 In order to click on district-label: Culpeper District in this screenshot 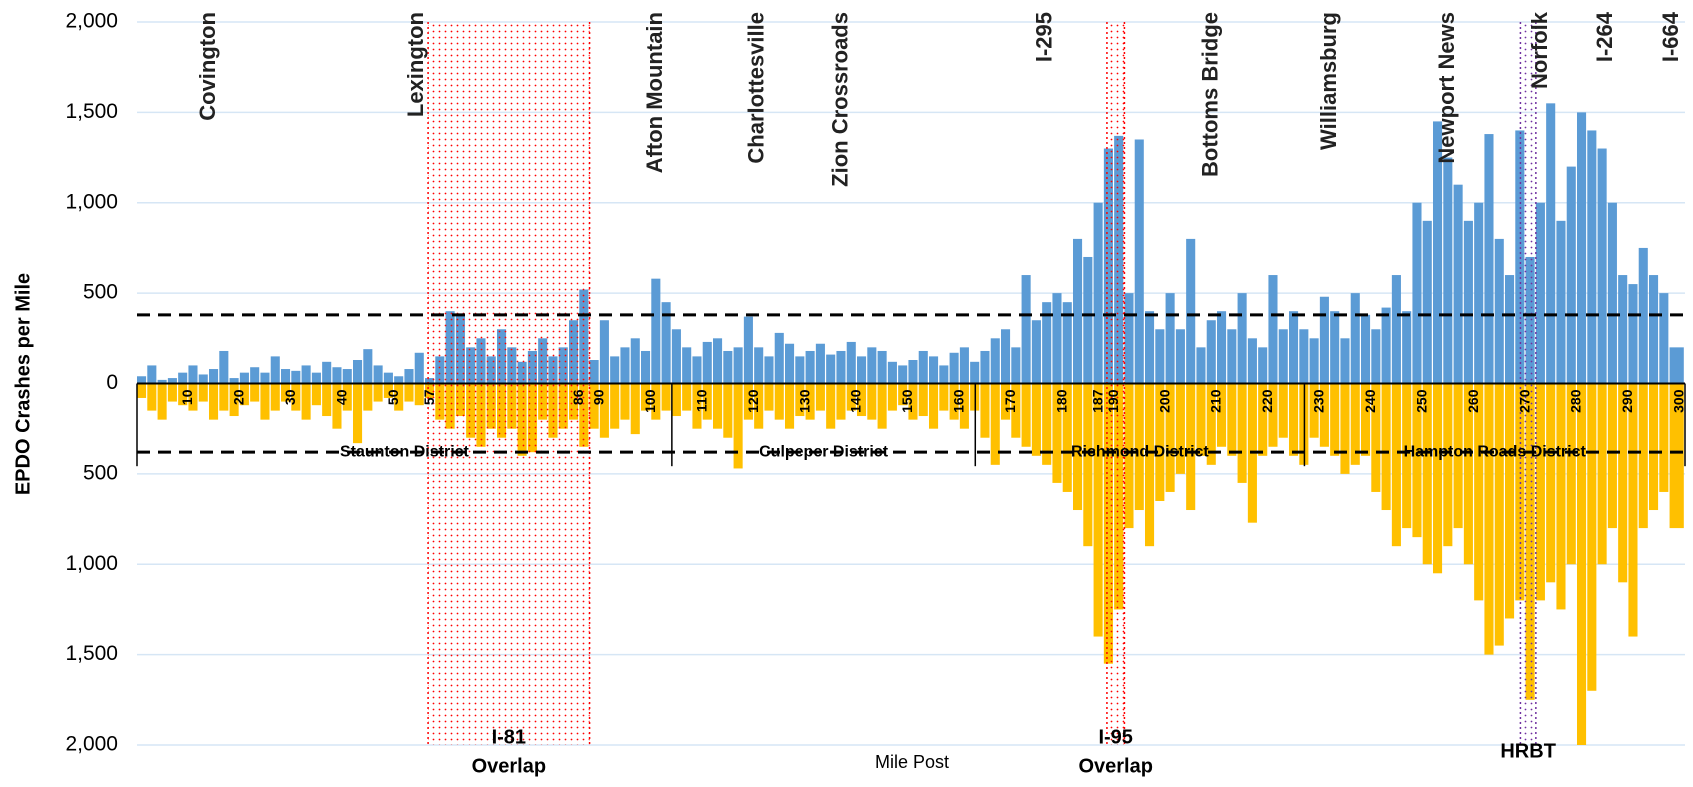, I will do `click(824, 451)`.